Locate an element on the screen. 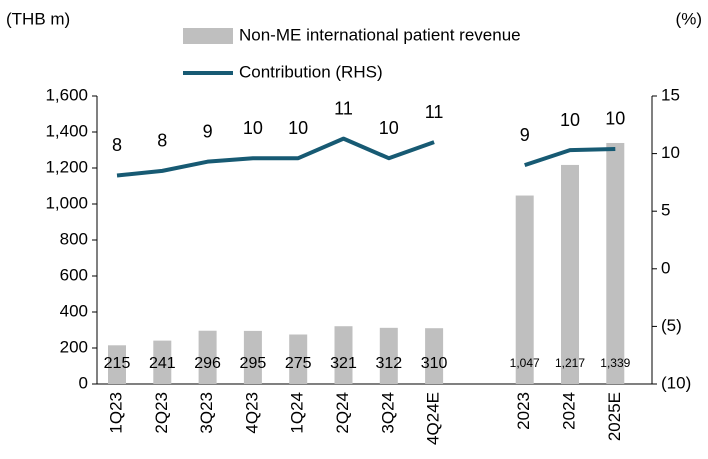 The image size is (708, 459). y2-tick-label: 15 is located at coordinates (670, 94).